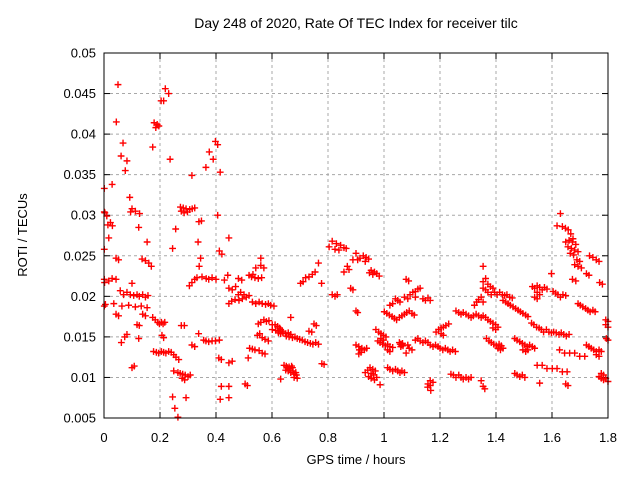 The image size is (640, 480). I want to click on y-tick-label: 0.01, so click(83, 377).